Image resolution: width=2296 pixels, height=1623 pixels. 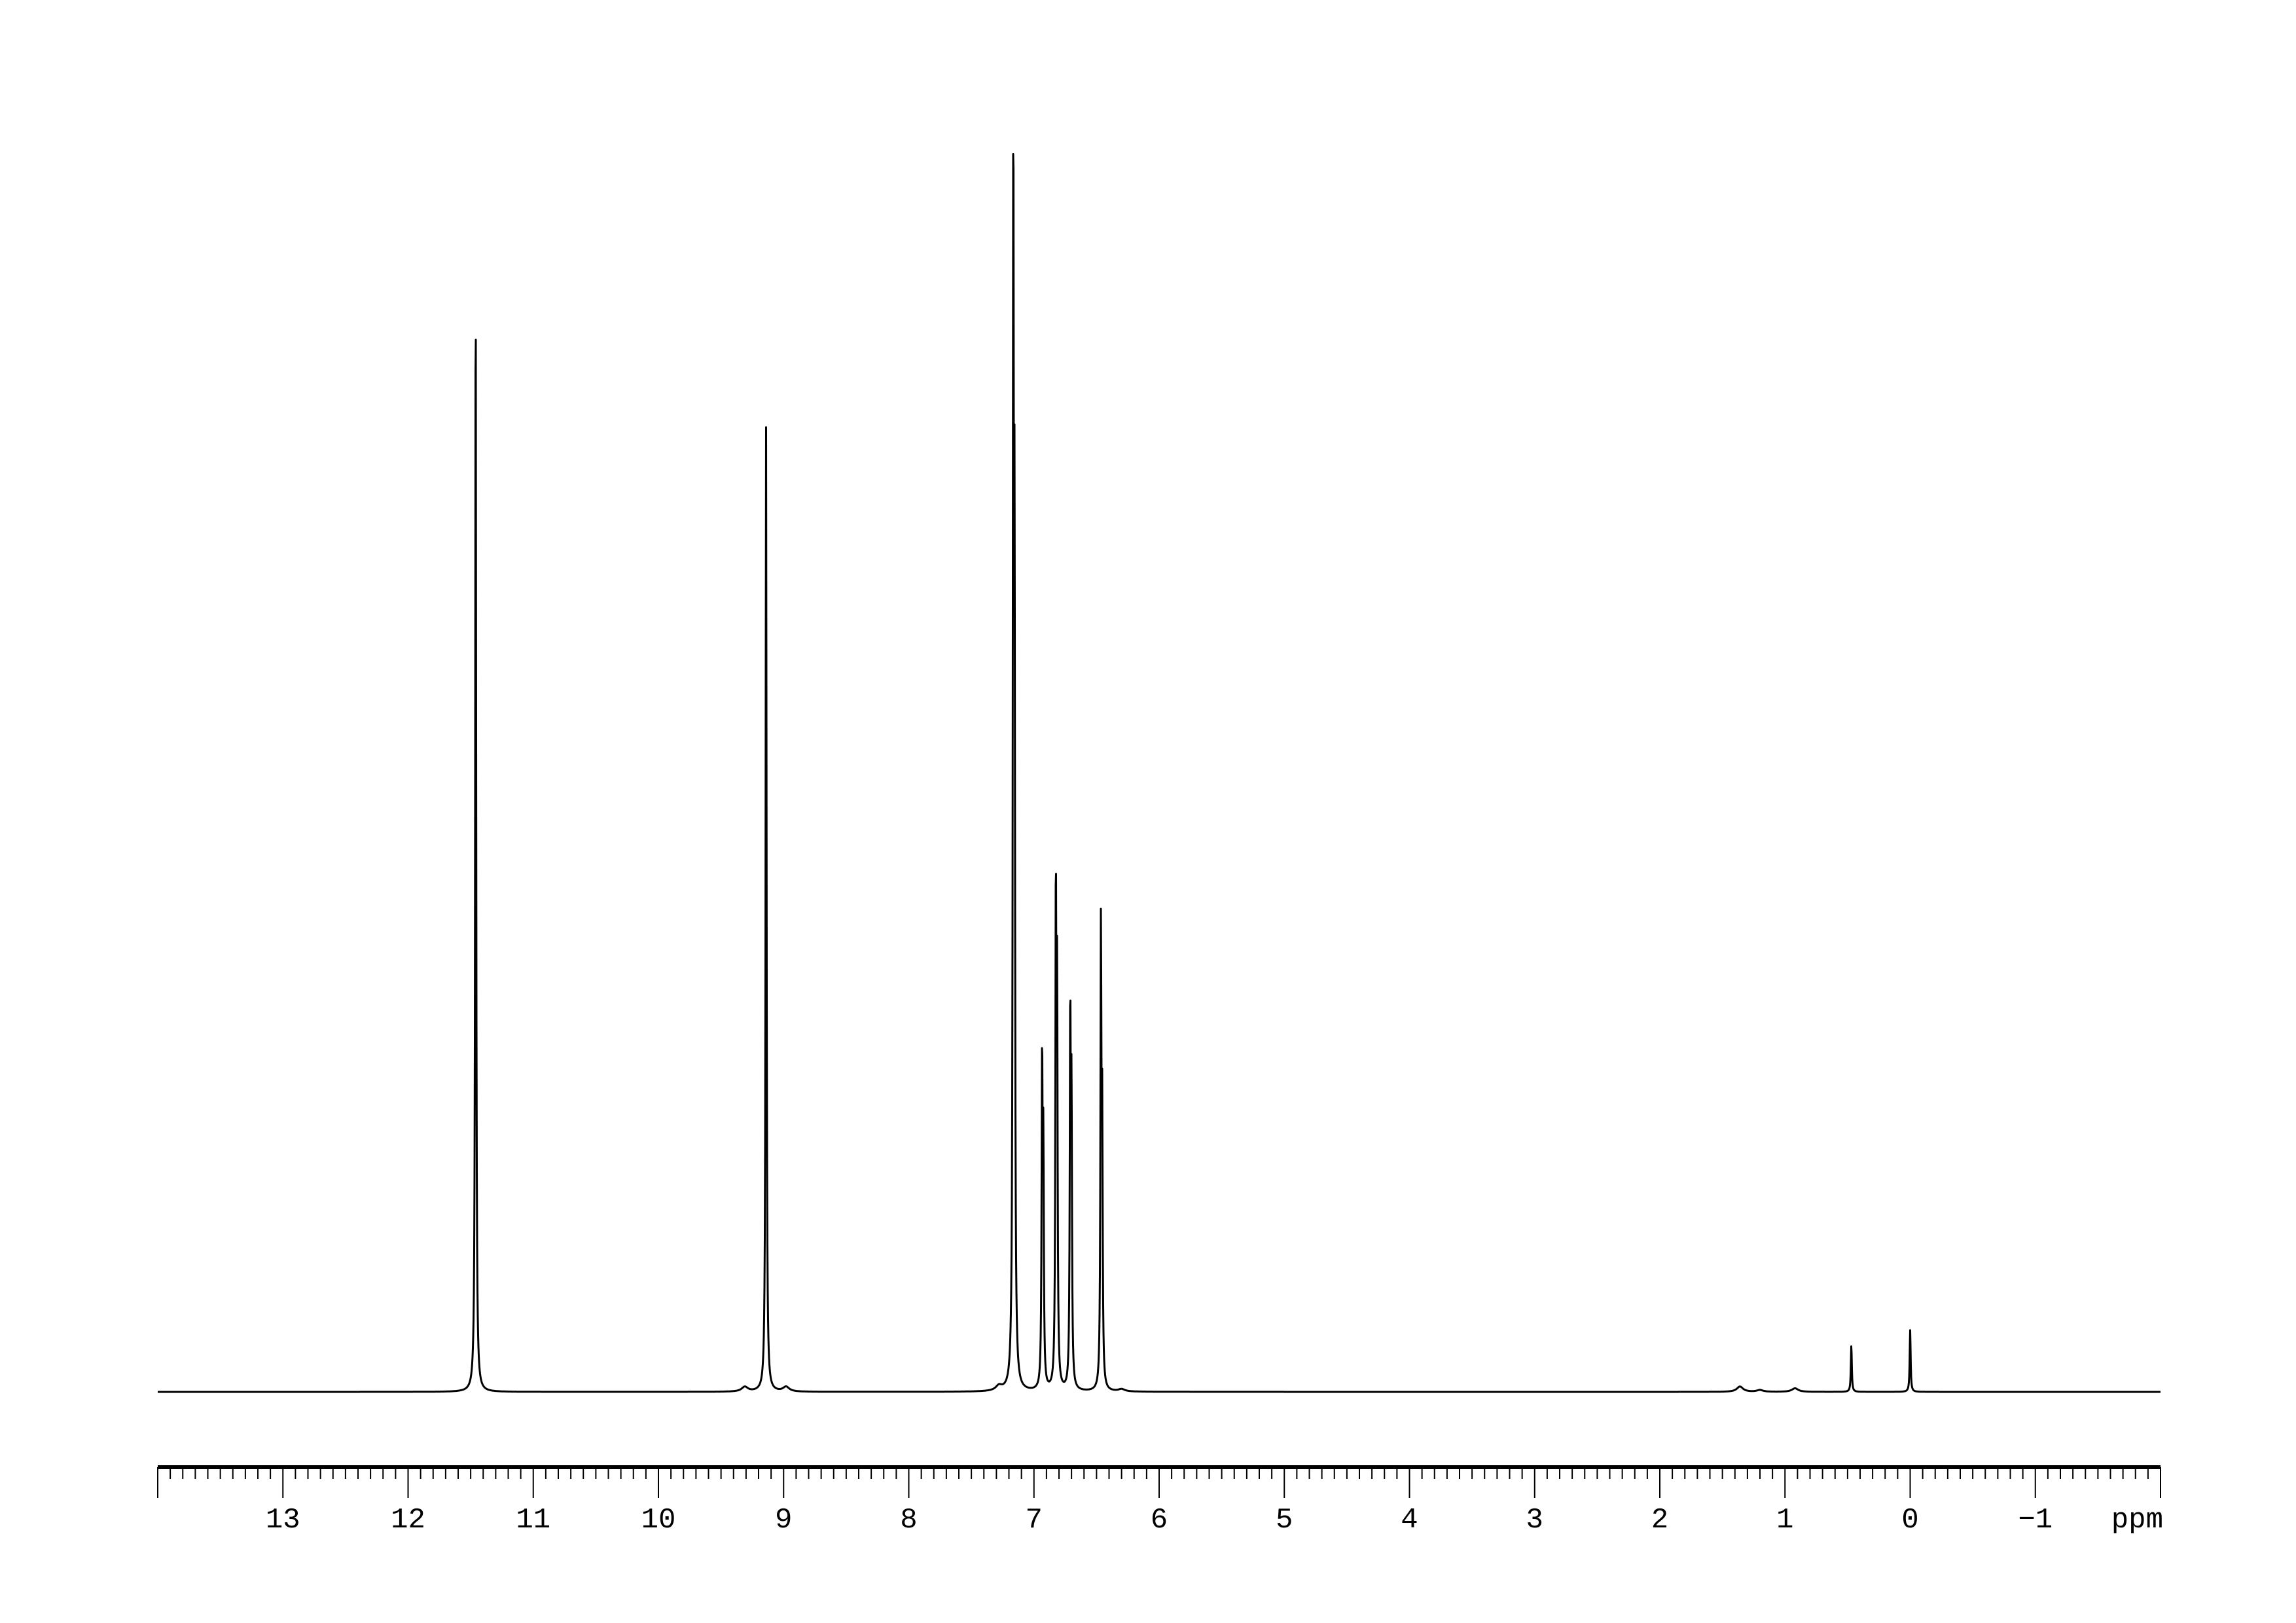 I want to click on x-tick-label: 6, so click(x=1159, y=1520).